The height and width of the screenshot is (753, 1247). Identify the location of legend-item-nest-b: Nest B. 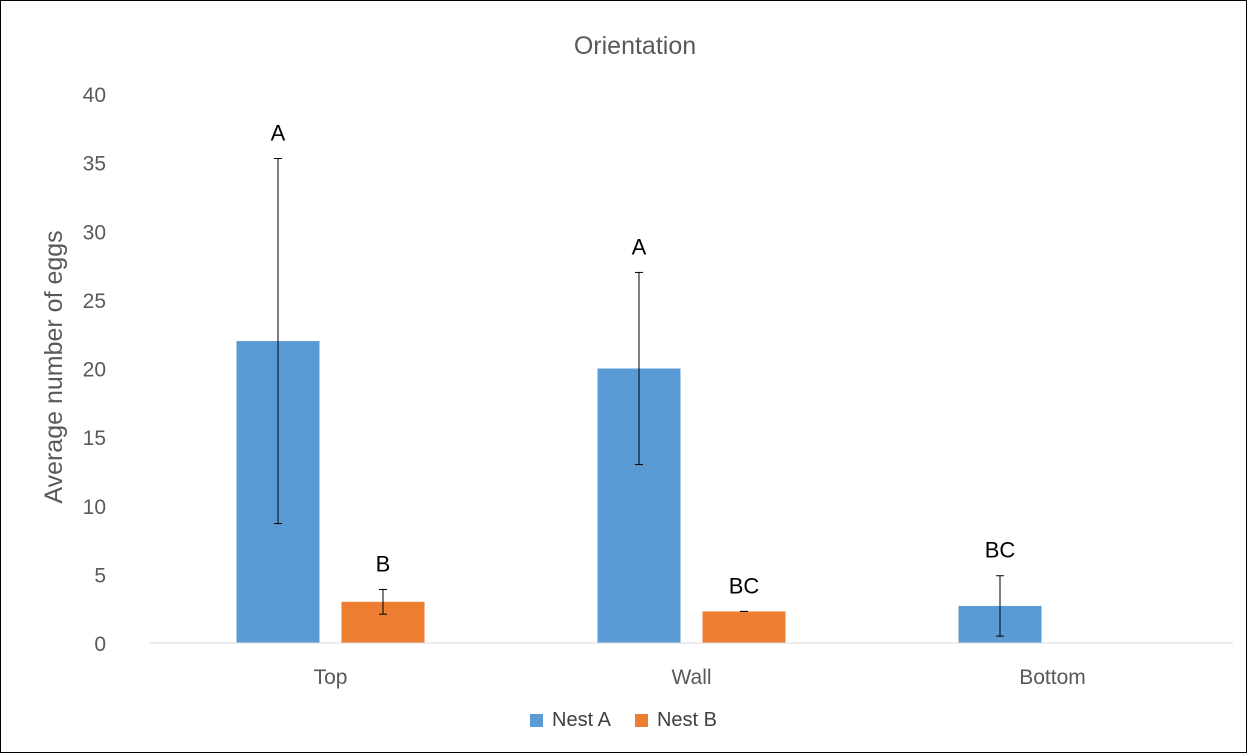
(675, 720).